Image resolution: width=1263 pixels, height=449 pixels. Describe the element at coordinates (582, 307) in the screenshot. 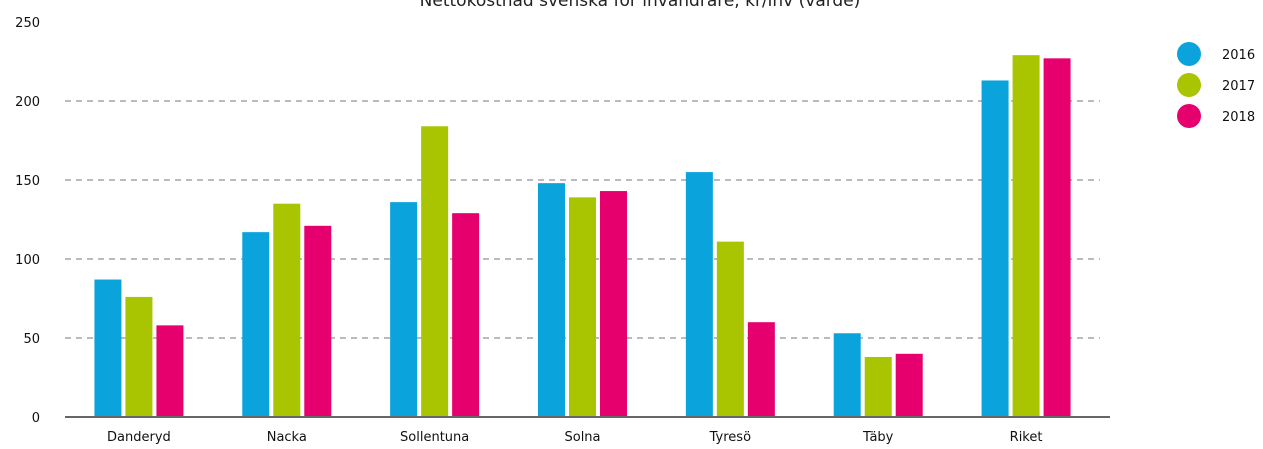

I see `bar-solna-2017` at that location.